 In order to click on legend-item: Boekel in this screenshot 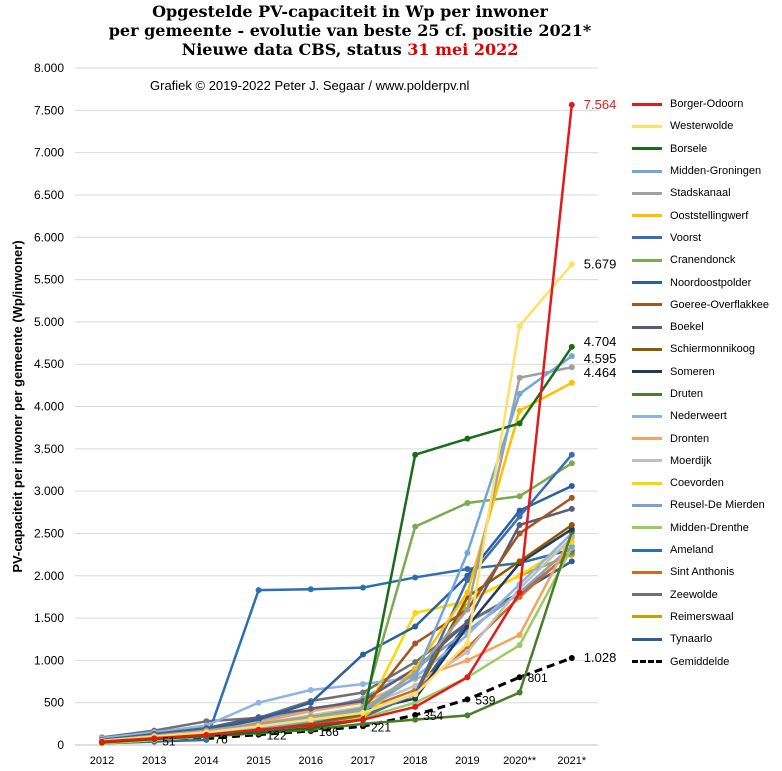, I will do `click(700, 327)`.